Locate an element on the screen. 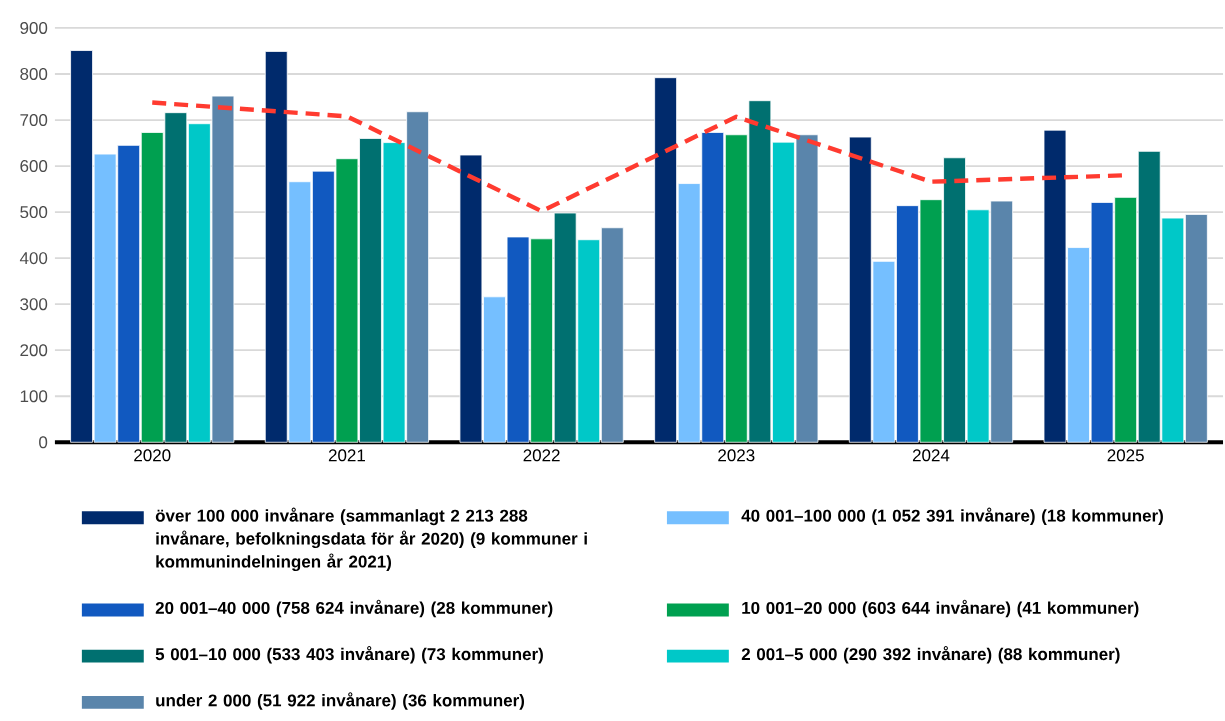 Image resolution: width=1225 pixels, height=721 pixels. y-tick-label: 700 is located at coordinates (34, 120).